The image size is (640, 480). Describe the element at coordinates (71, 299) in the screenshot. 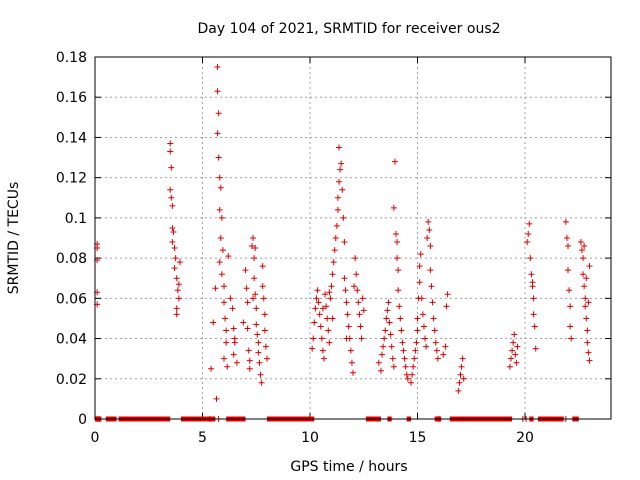

I see `y-tick-label: 0.06` at that location.